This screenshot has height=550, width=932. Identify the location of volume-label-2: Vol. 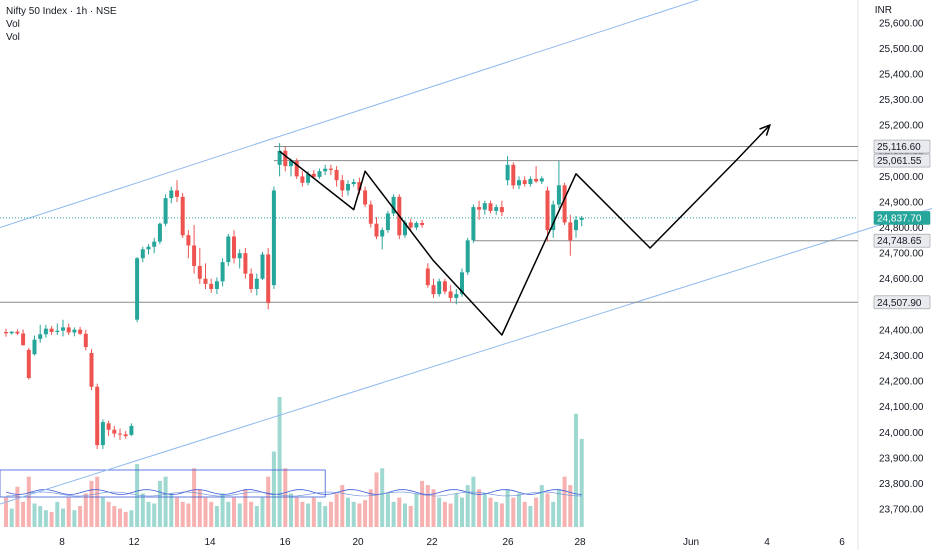
(13, 37).